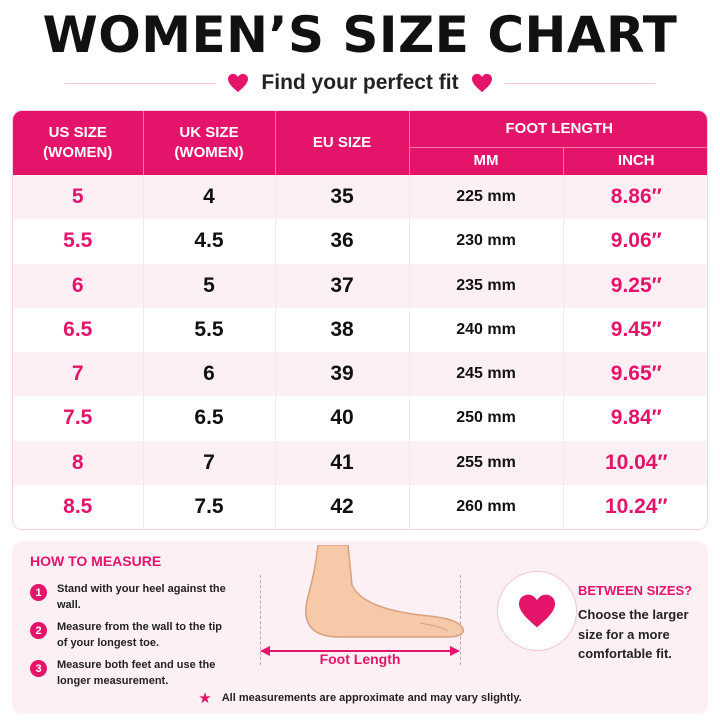  Describe the element at coordinates (635, 590) in the screenshot. I see `between-sizes-title: BETWEEN SIZES?` at that location.